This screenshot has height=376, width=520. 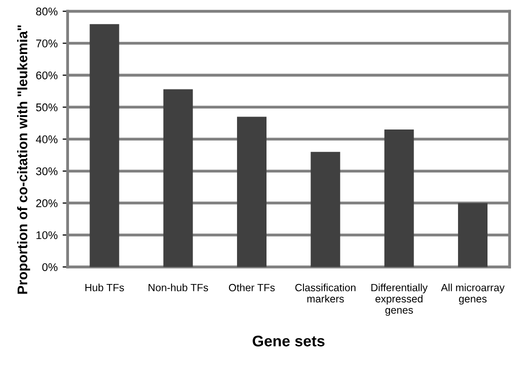 I want to click on y-axis-title: Proportion of co-citation with "leukemia", so click(x=23, y=159).